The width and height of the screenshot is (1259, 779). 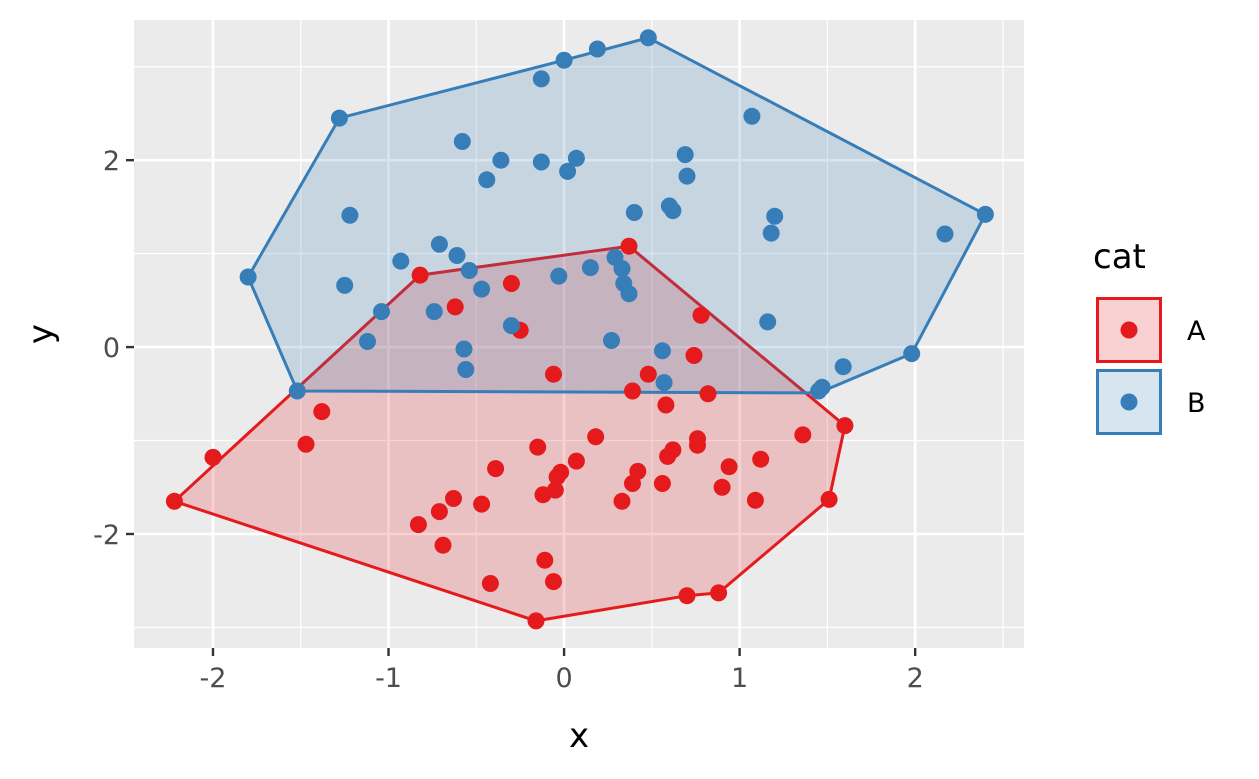 I want to click on y-axis-title: y, so click(x=41, y=334).